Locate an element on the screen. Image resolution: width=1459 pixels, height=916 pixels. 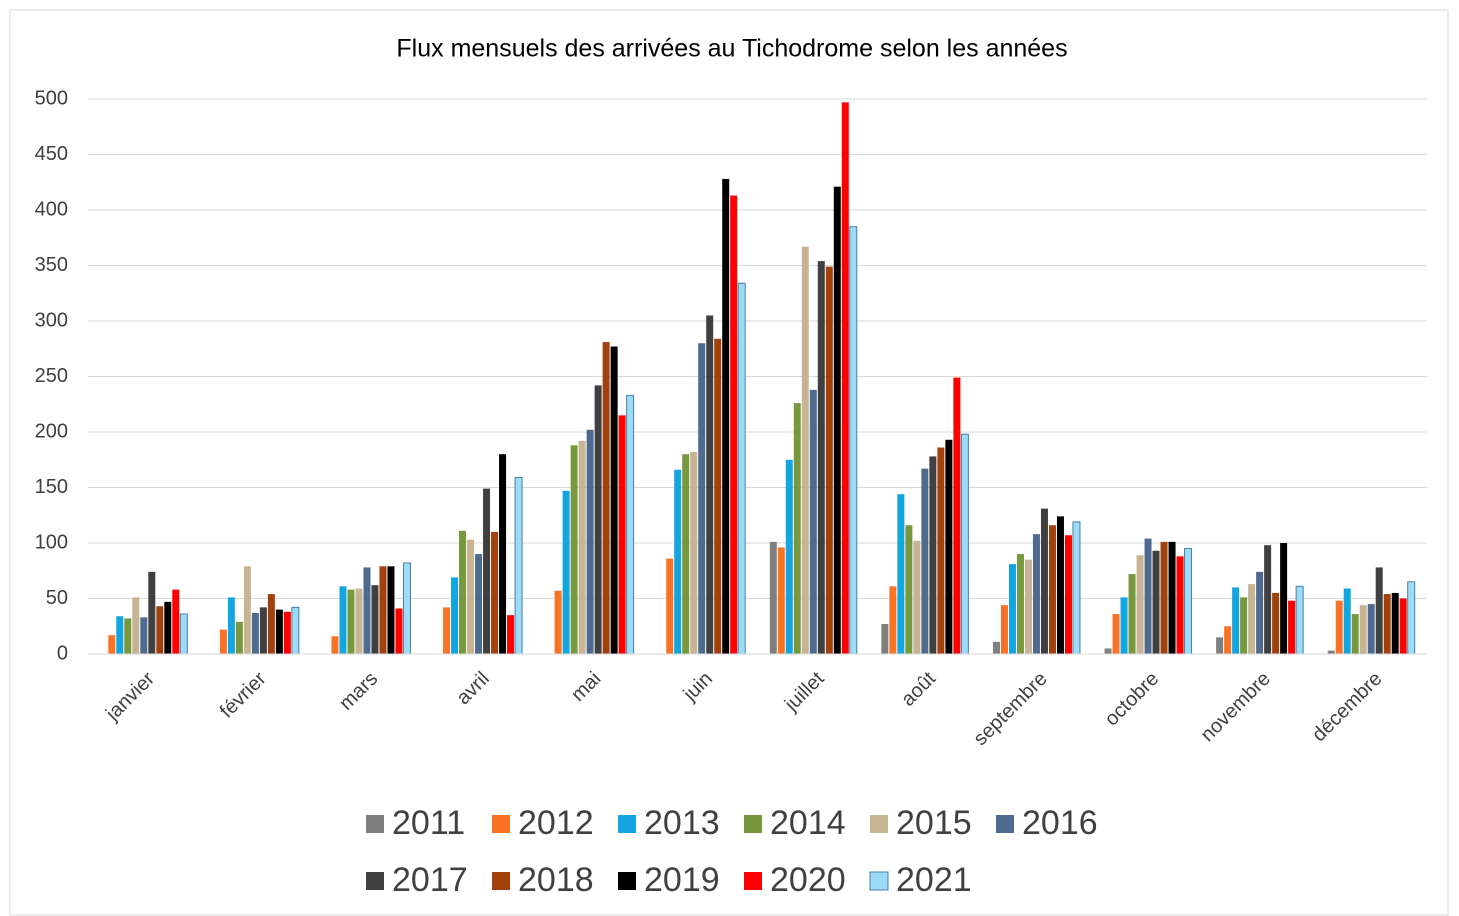
legend-label: 2017 is located at coordinates (430, 880).